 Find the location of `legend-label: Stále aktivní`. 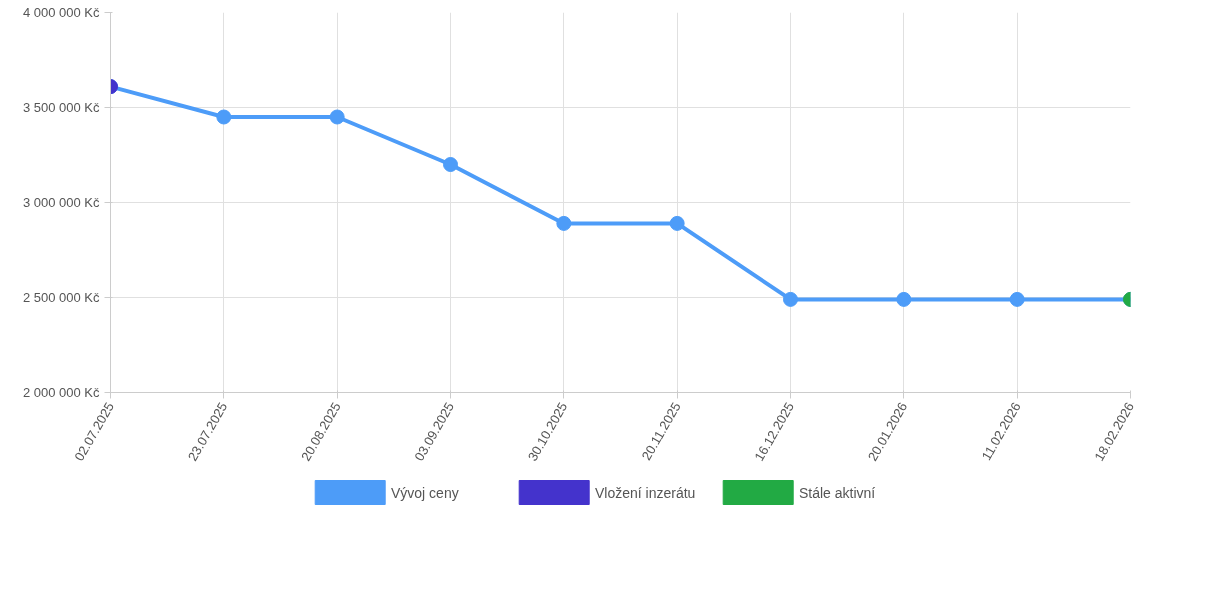

legend-label: Stále aktivní is located at coordinates (837, 492).